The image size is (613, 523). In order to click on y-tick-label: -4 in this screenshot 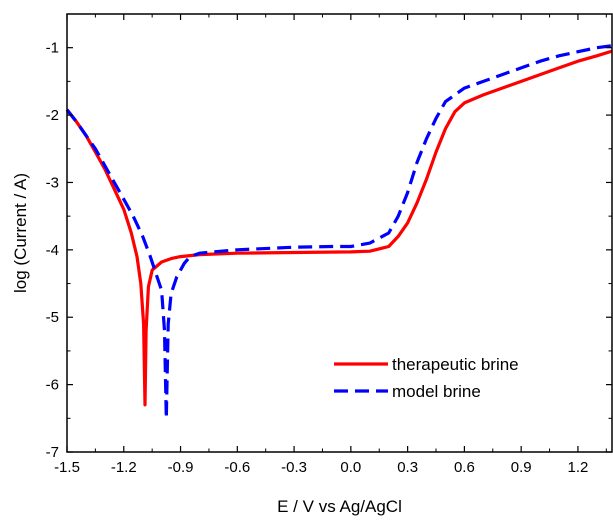, I will do `click(52, 250)`.